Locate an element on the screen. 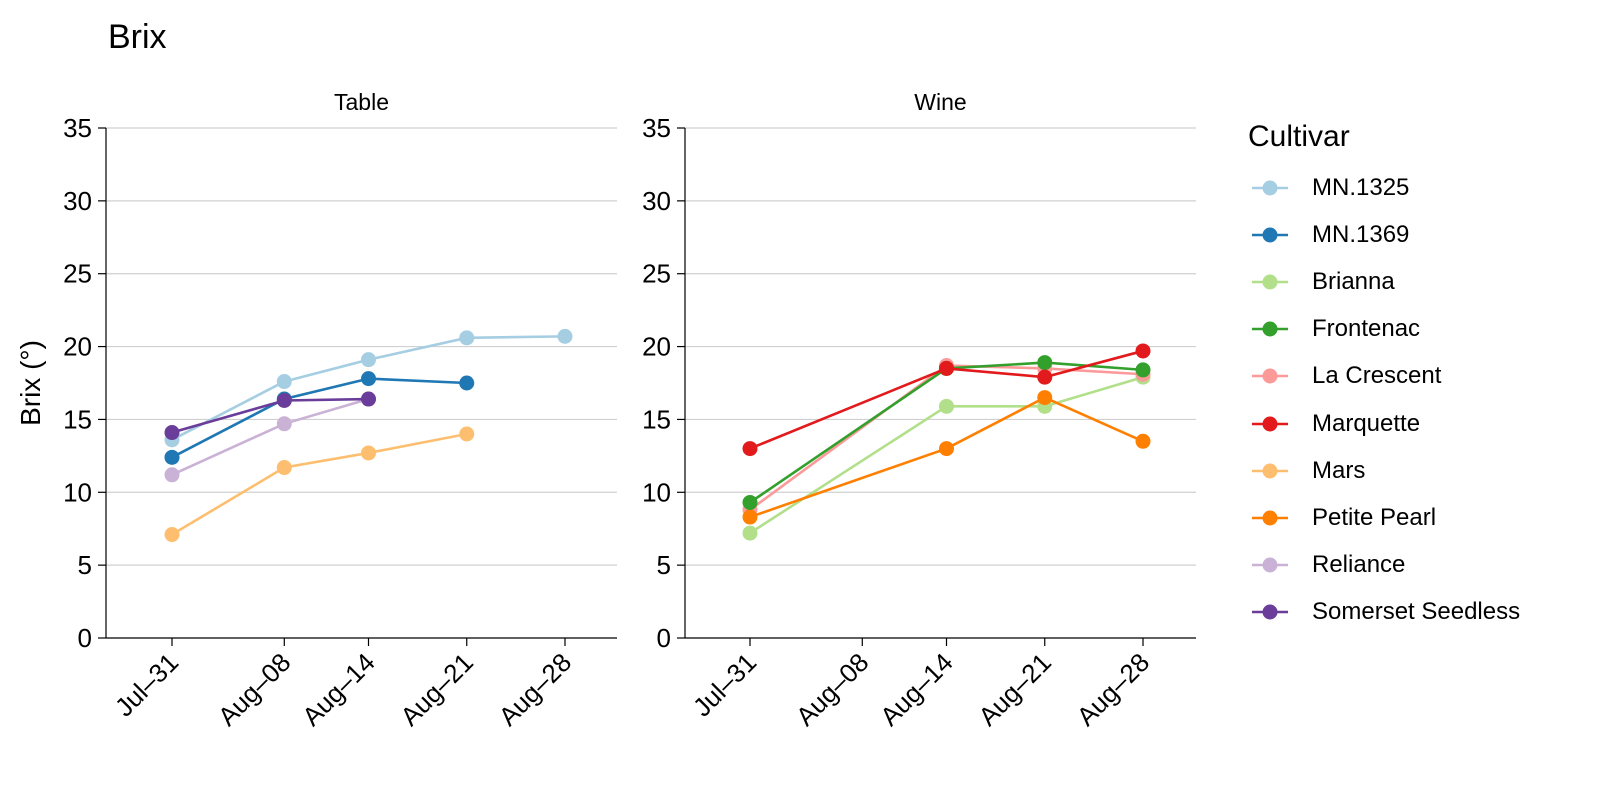 The height and width of the screenshot is (800, 1600). panel-title: Table is located at coordinates (361, 102).